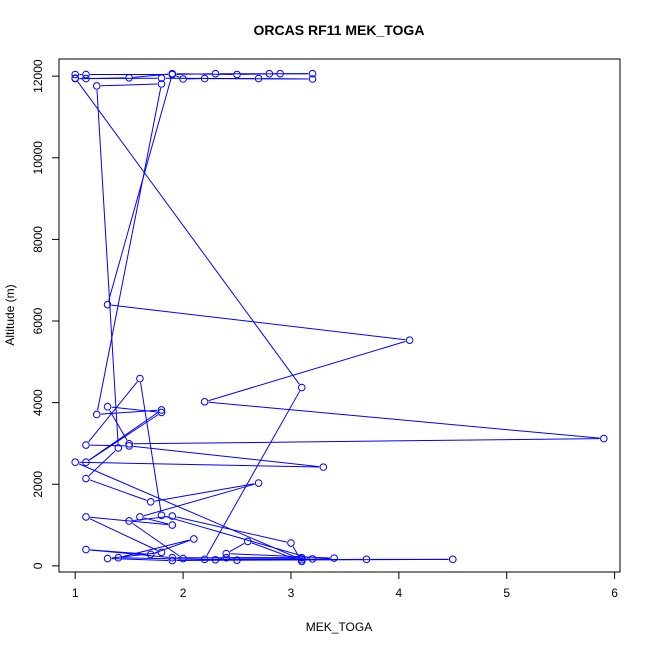  Describe the element at coordinates (339, 627) in the screenshot. I see `x-axis-label: MEK_TOGA` at that location.